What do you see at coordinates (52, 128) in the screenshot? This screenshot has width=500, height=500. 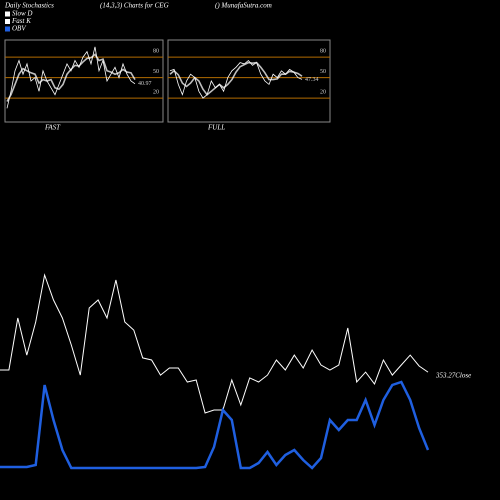 I see `panel-label: FAST` at bounding box center [52, 128].